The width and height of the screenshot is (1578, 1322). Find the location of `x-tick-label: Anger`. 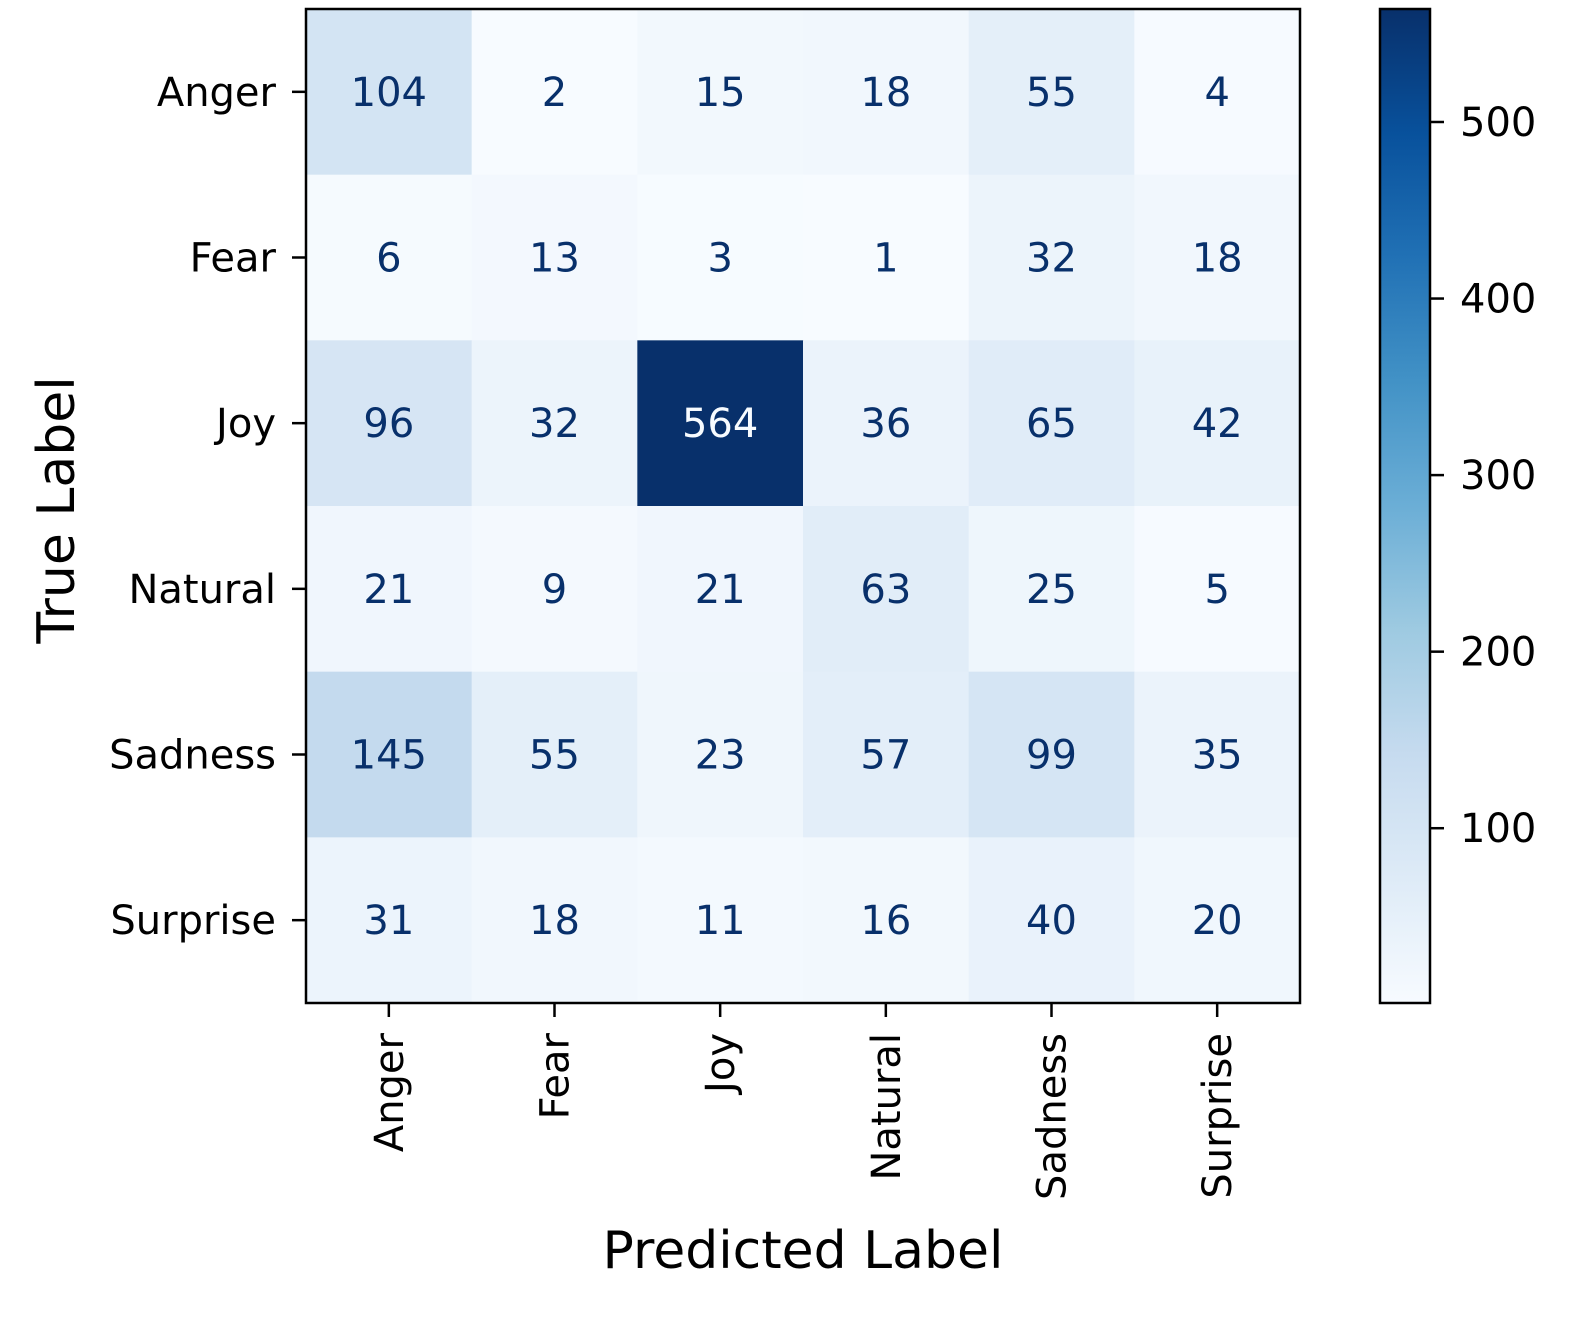

x-tick-label: Anger is located at coordinates (390, 1092).